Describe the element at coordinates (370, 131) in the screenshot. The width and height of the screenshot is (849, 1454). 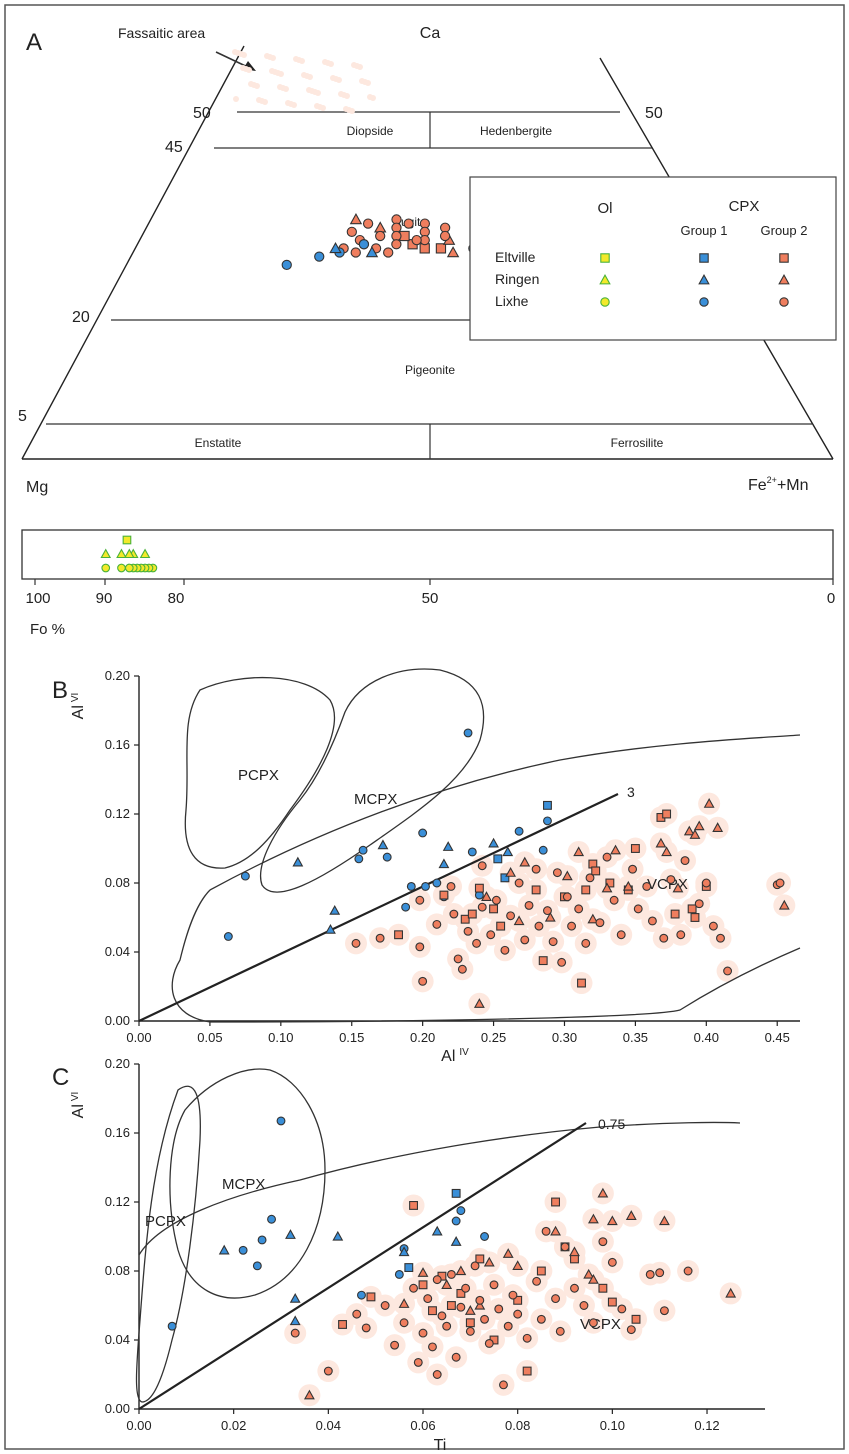
I see `field-diopside: Diopside` at that location.